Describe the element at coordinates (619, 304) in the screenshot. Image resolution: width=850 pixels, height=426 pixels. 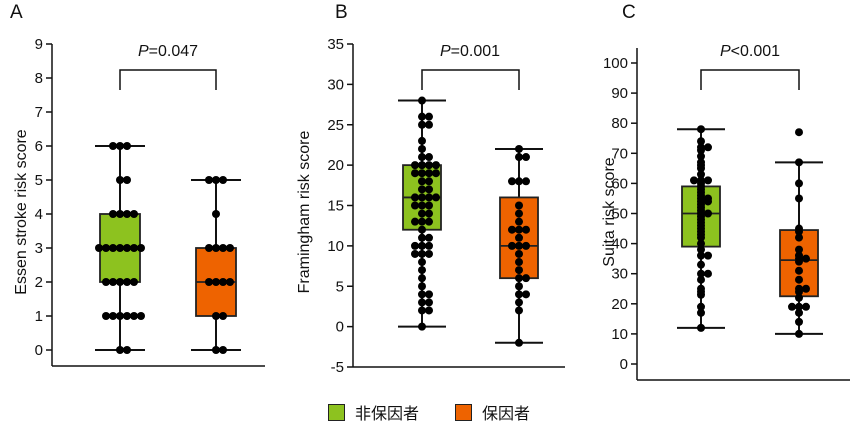
I see `y-tick-label: 20` at that location.